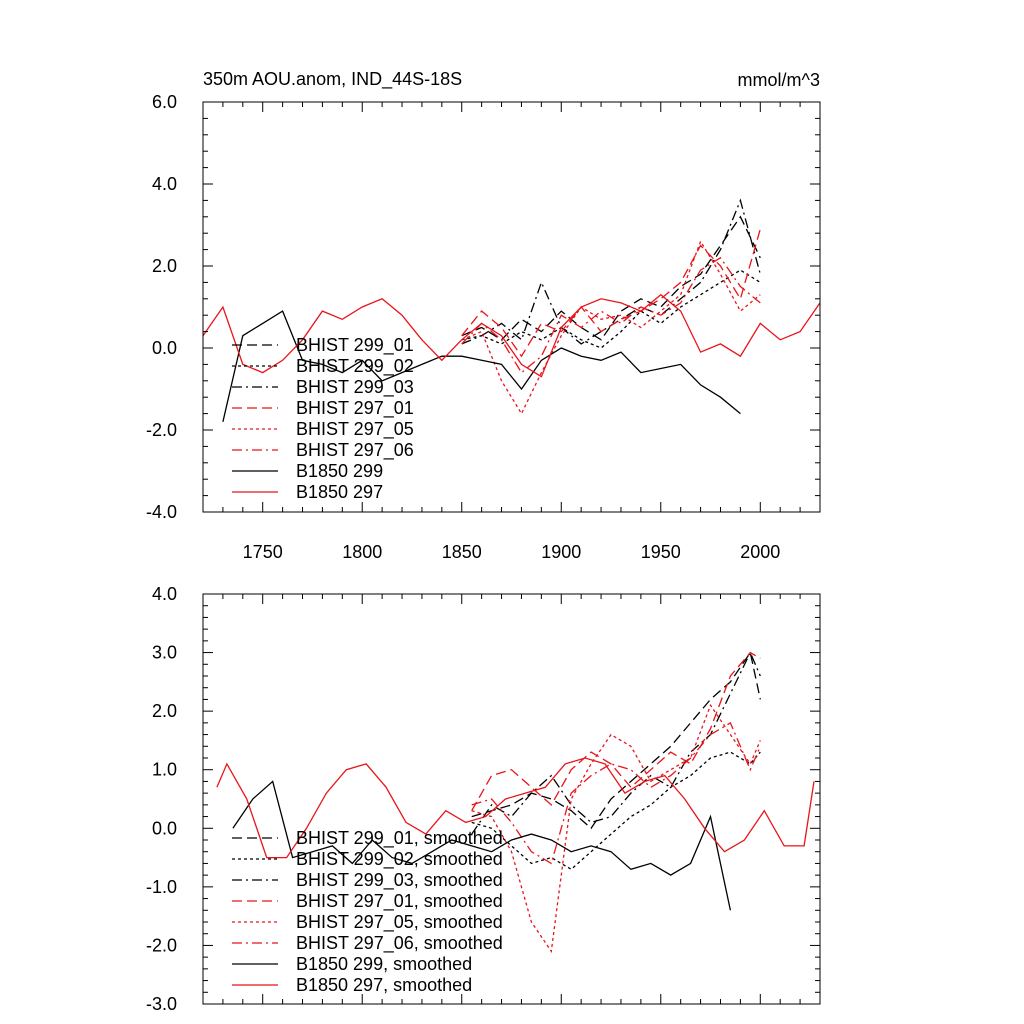 Image resolution: width=1024 pixels, height=1024 pixels. Describe the element at coordinates (355, 366) in the screenshot. I see `legend-label: BHIST 299_02` at that location.